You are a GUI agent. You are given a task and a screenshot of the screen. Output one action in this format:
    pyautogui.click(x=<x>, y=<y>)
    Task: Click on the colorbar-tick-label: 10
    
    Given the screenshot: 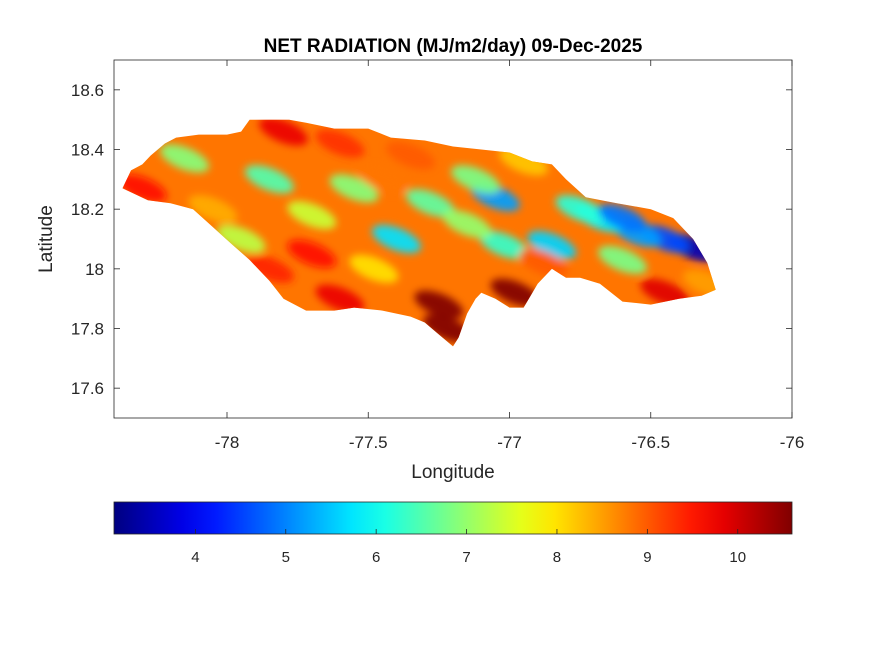 What is the action you would take?
    pyautogui.click(x=737, y=557)
    